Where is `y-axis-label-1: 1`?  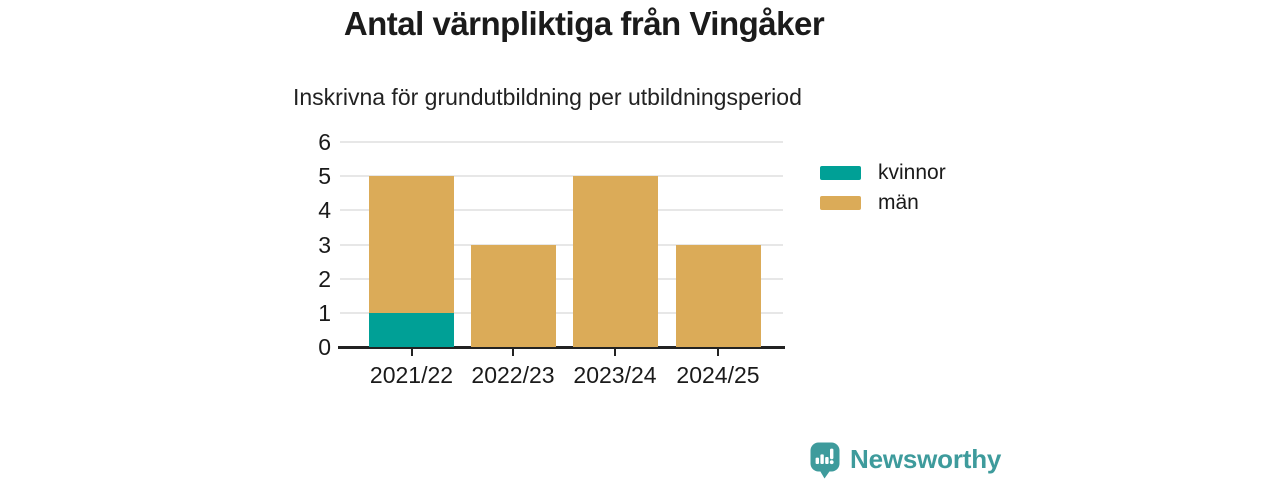 y-axis-label-1: 1 is located at coordinates (324, 312).